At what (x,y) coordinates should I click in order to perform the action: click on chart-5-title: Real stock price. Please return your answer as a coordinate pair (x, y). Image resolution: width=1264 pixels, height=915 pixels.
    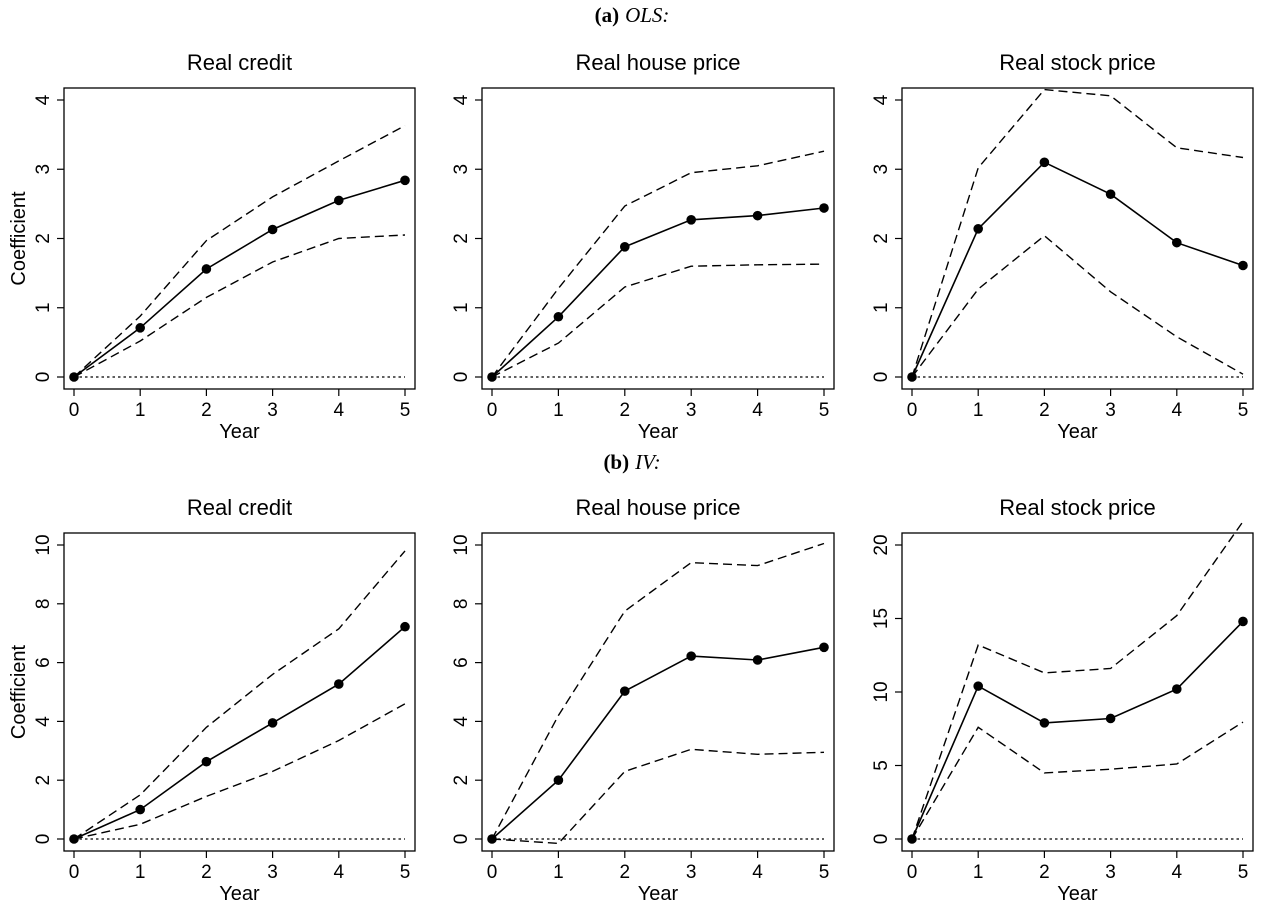
    Looking at the image, I should click on (1077, 507).